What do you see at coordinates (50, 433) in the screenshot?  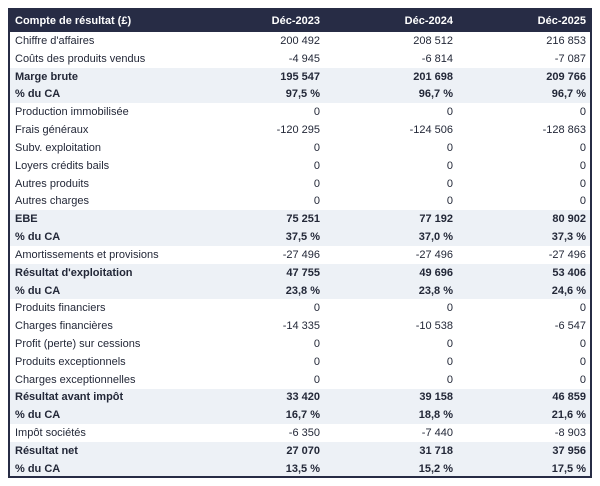 I see `row-label: Impôt sociétés` at bounding box center [50, 433].